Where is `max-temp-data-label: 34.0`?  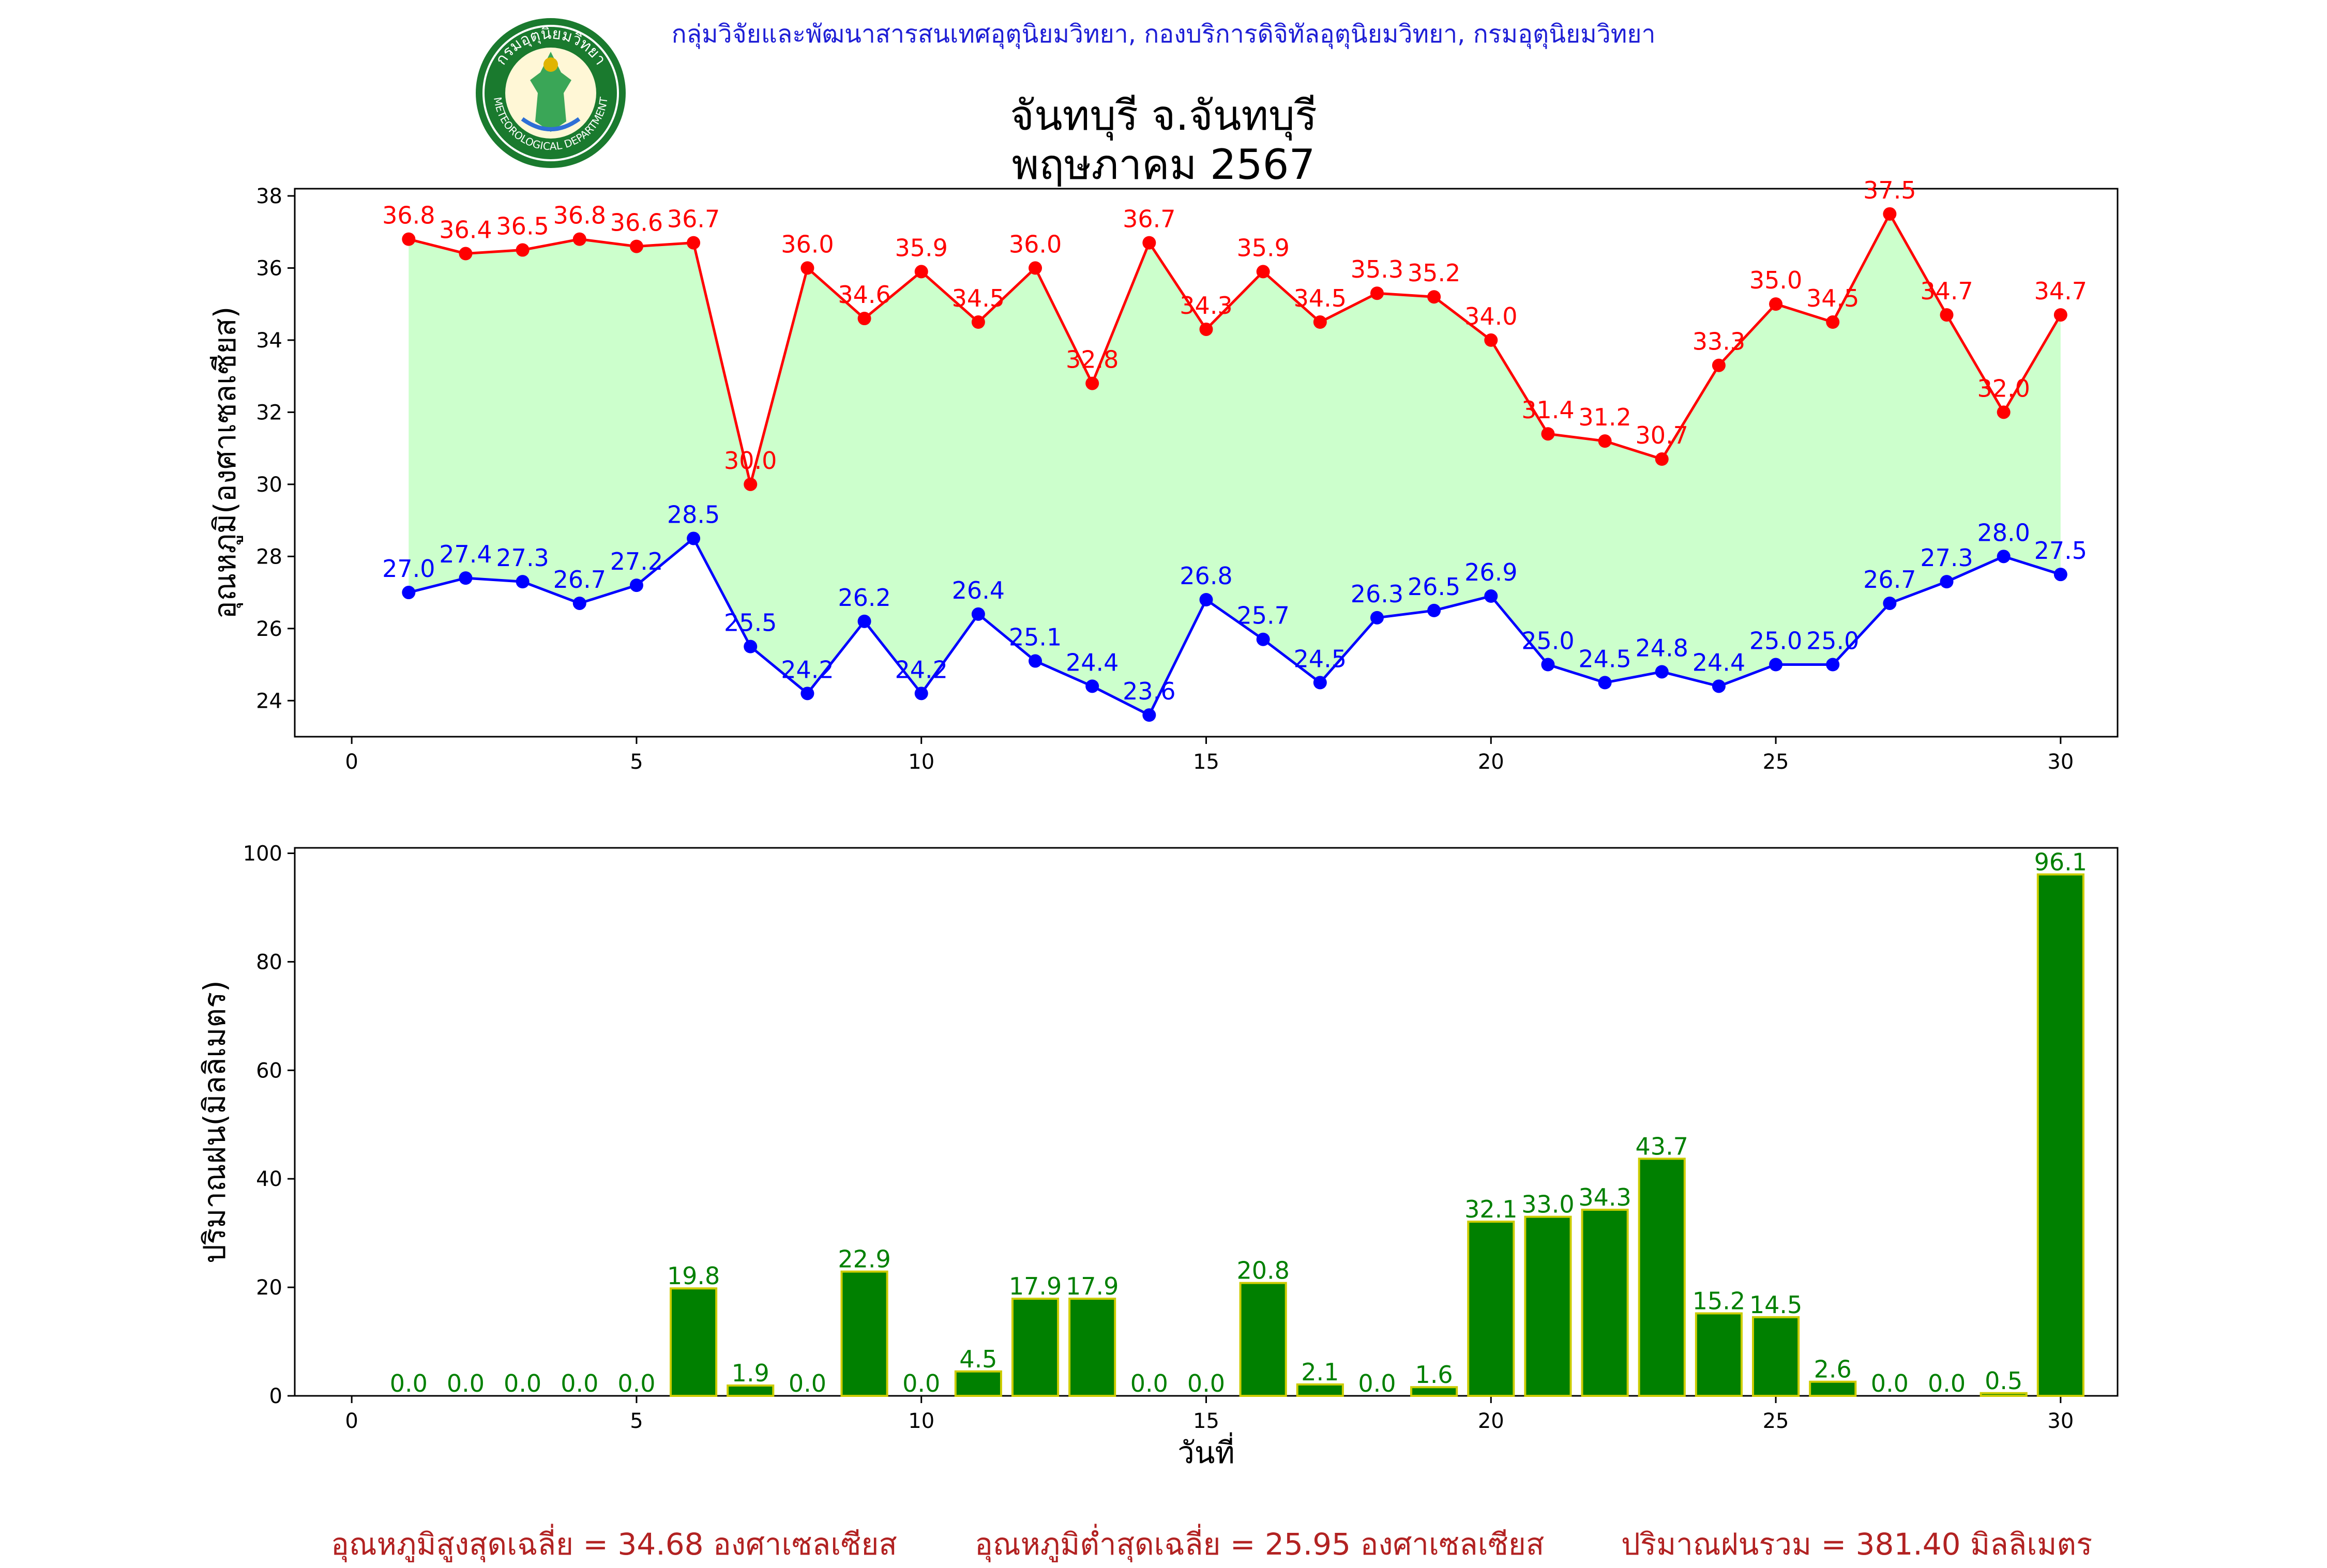 max-temp-data-label: 34.0 is located at coordinates (1490, 316).